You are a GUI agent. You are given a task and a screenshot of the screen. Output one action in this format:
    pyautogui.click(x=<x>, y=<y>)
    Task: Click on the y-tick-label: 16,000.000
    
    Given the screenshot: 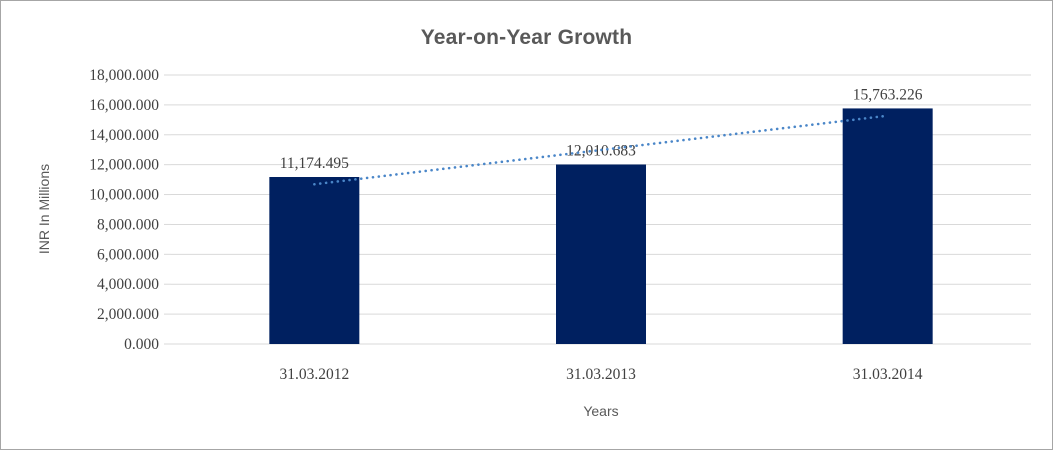 What is the action you would take?
    pyautogui.click(x=124, y=105)
    